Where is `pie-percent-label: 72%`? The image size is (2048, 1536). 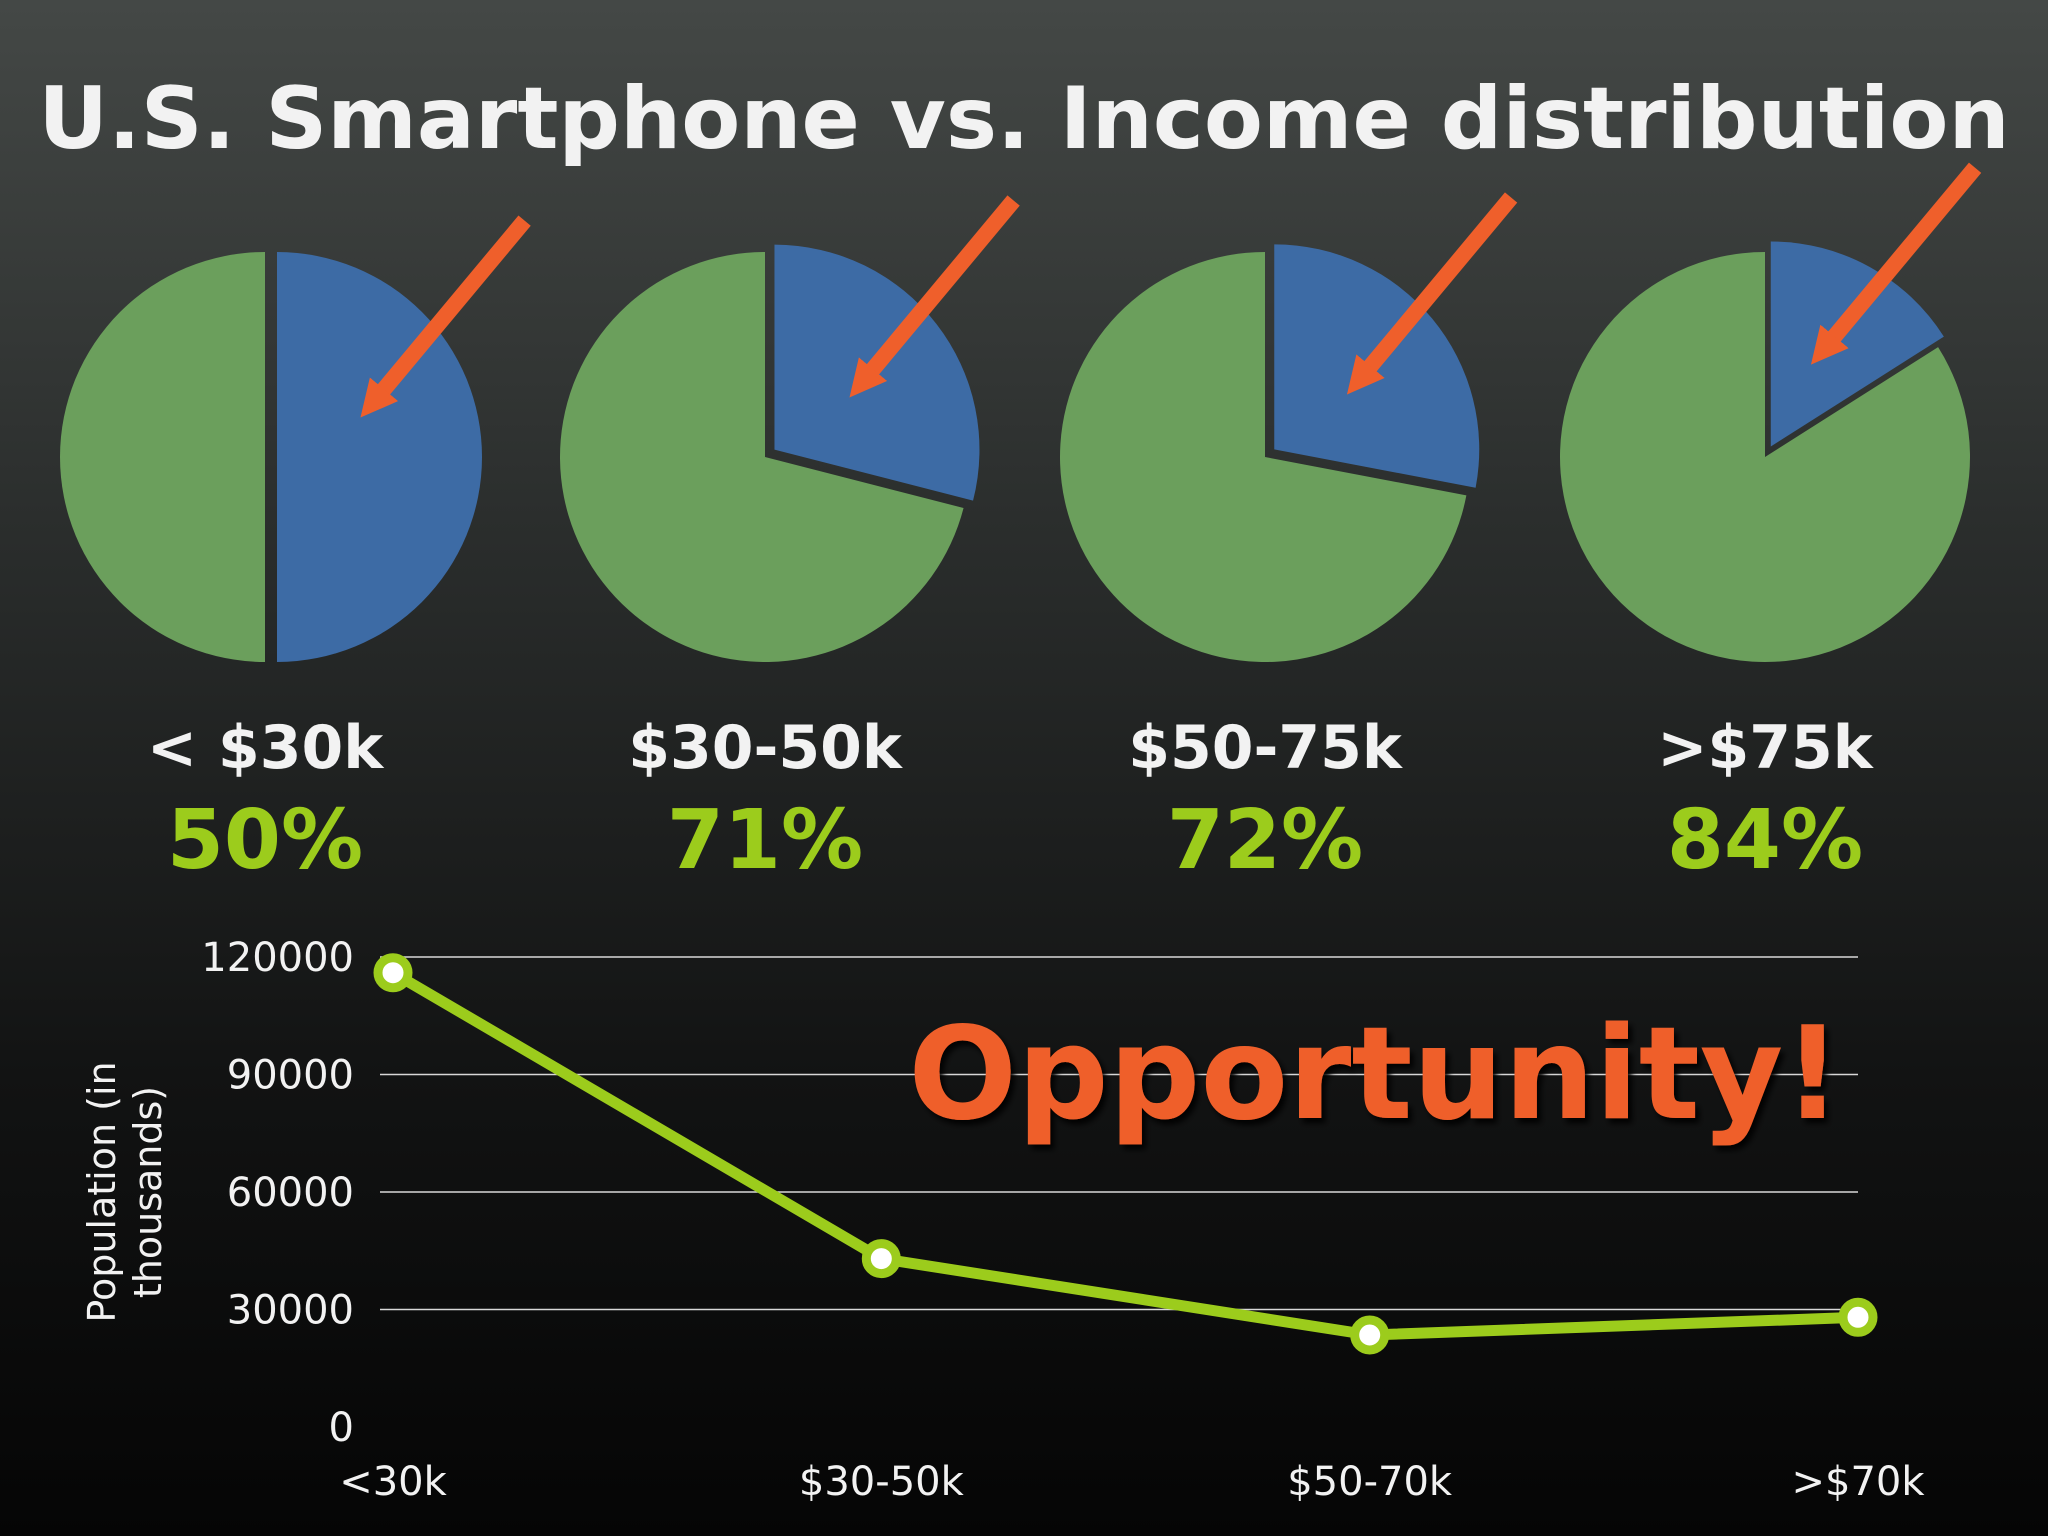
pie-percent-label: 72% is located at coordinates (1265, 840).